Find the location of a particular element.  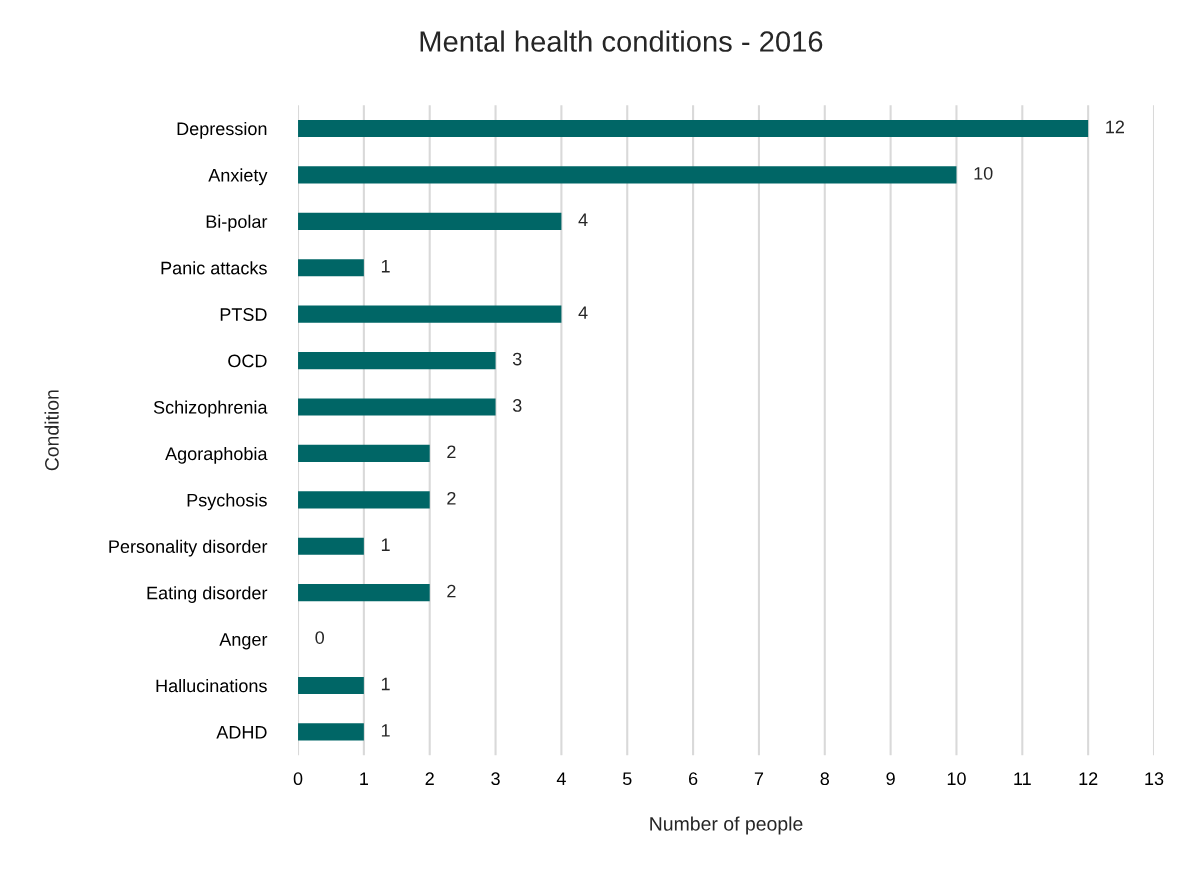

x-tick-label: 4 is located at coordinates (561, 778).